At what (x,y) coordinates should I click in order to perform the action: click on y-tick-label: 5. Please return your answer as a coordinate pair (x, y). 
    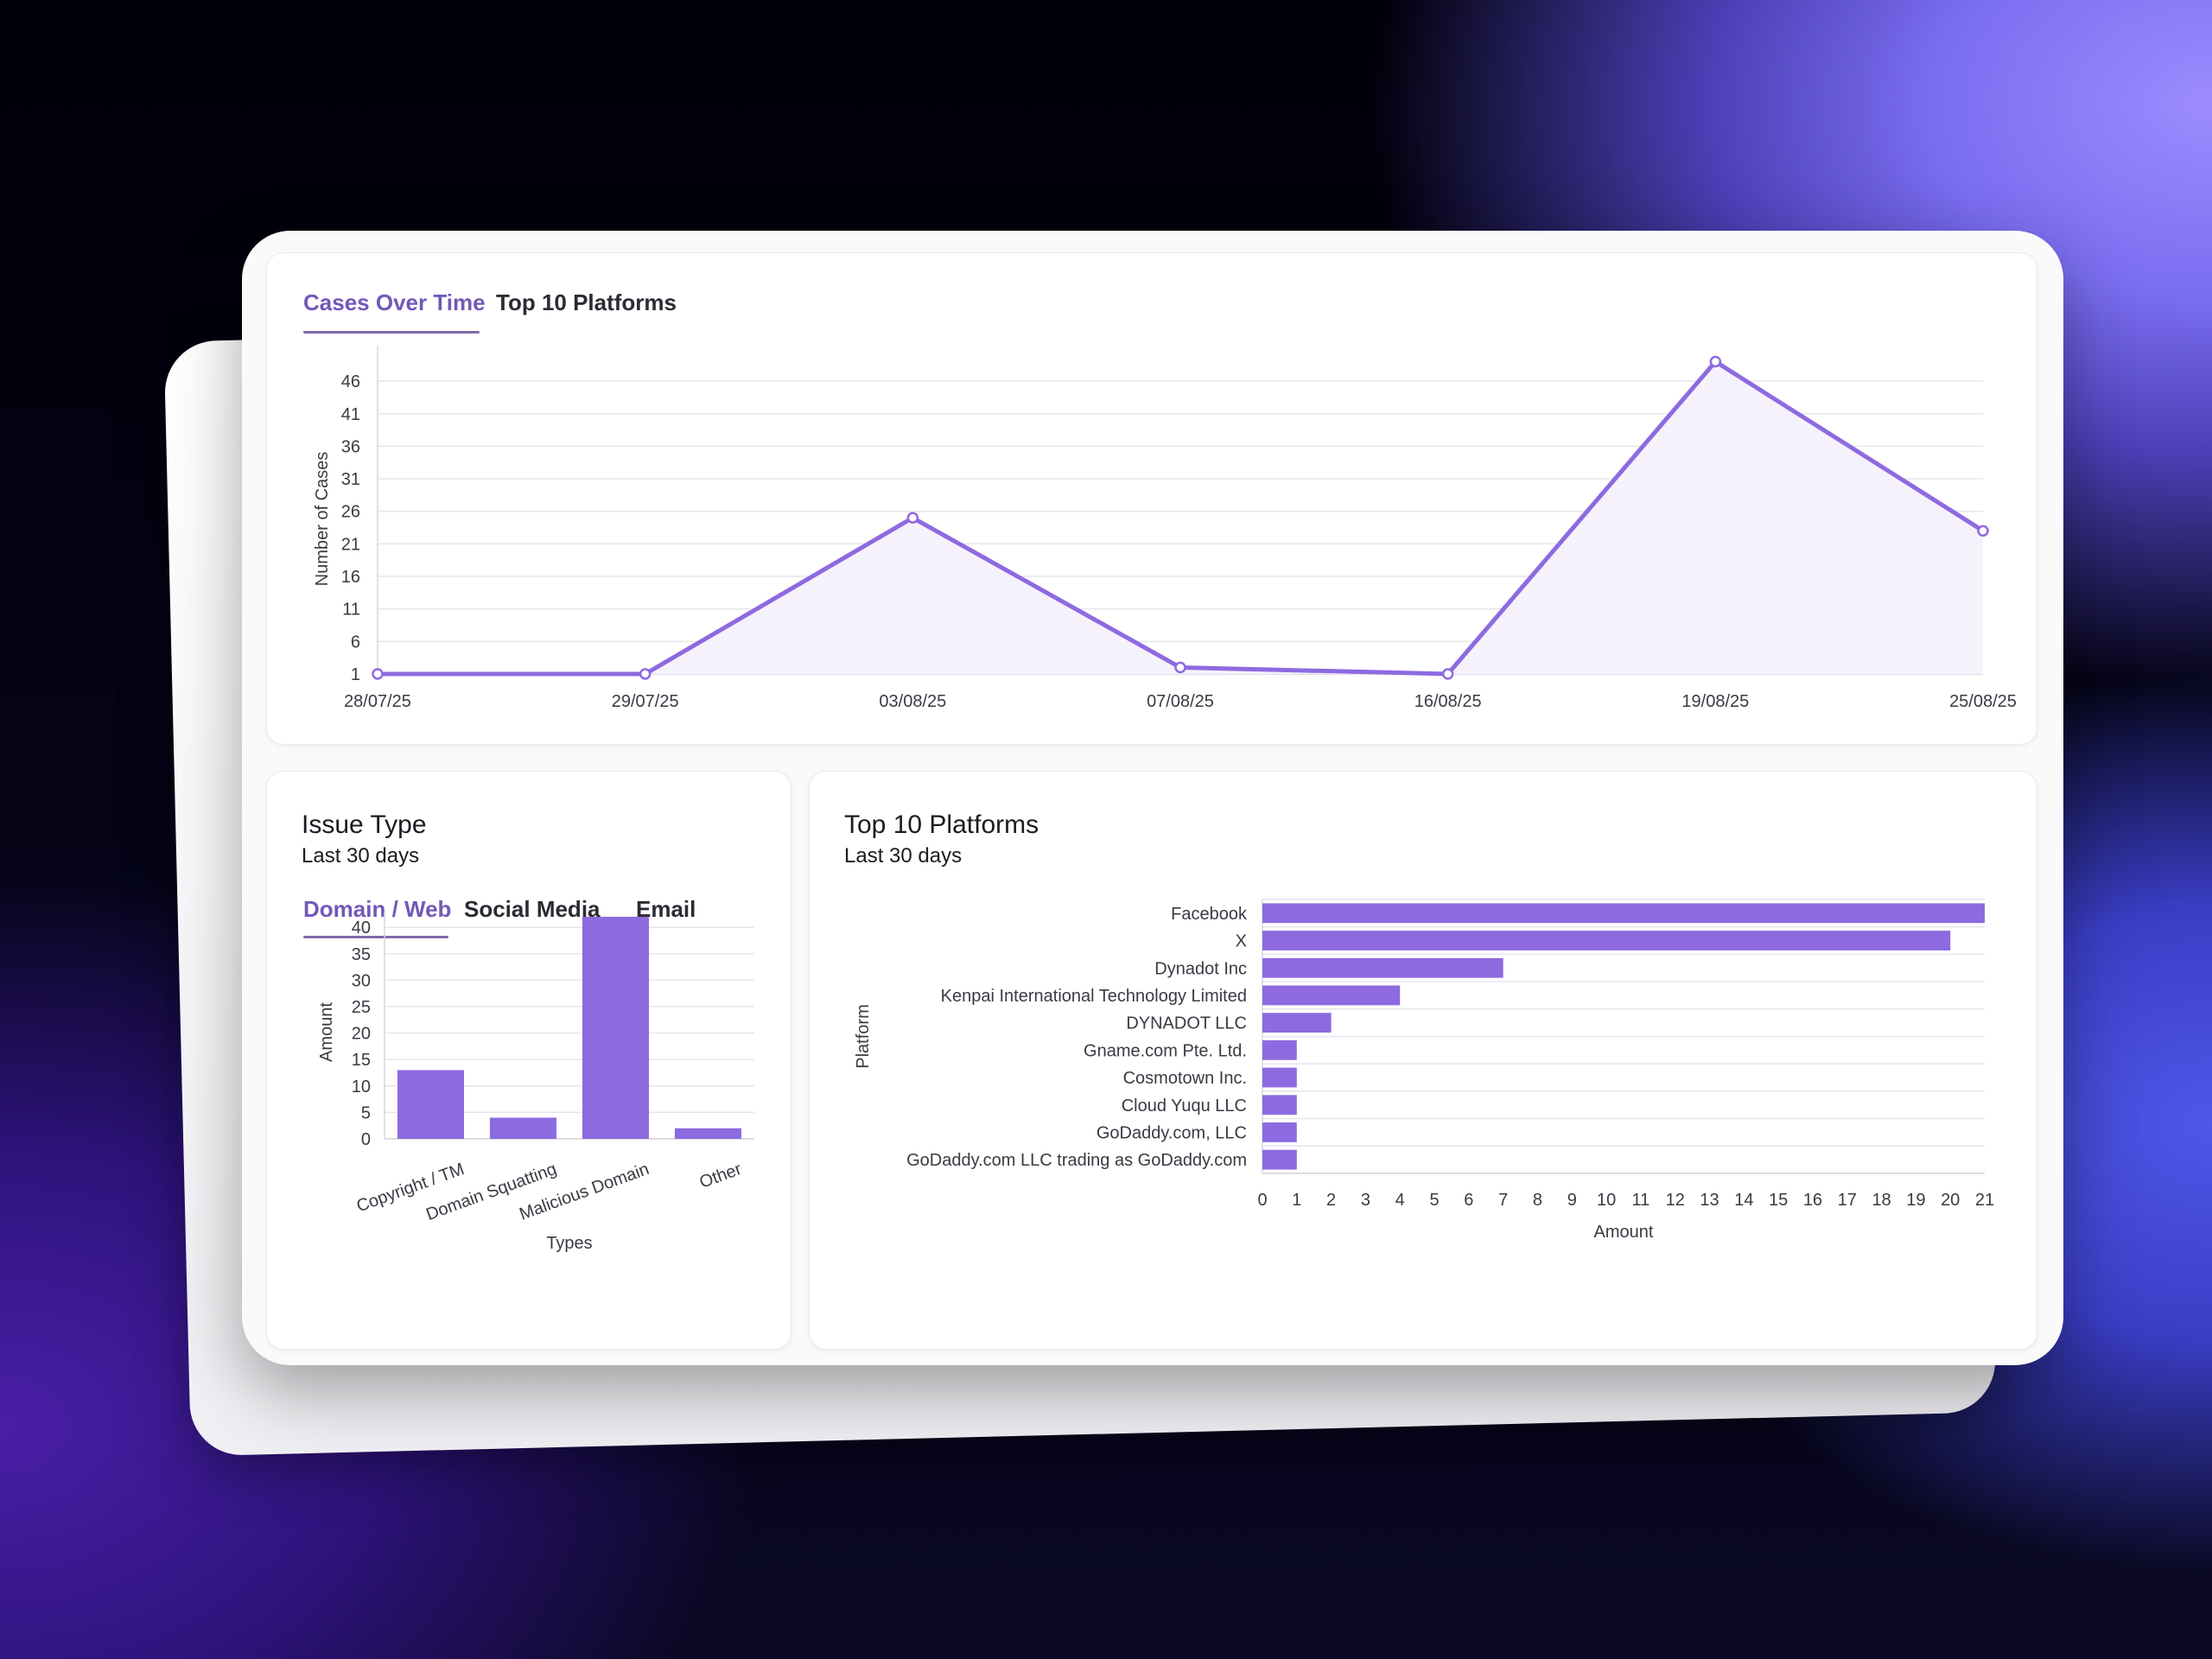
    Looking at the image, I should click on (366, 1112).